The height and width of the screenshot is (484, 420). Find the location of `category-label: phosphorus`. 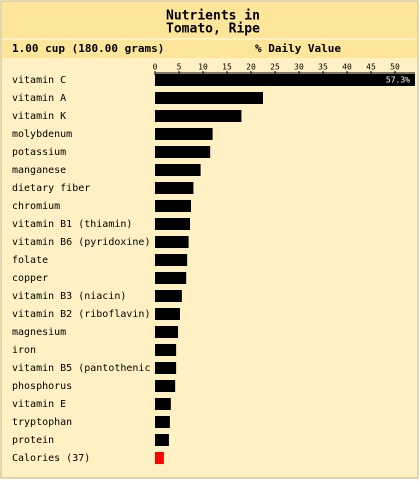

category-label: phosphorus is located at coordinates (42, 386).